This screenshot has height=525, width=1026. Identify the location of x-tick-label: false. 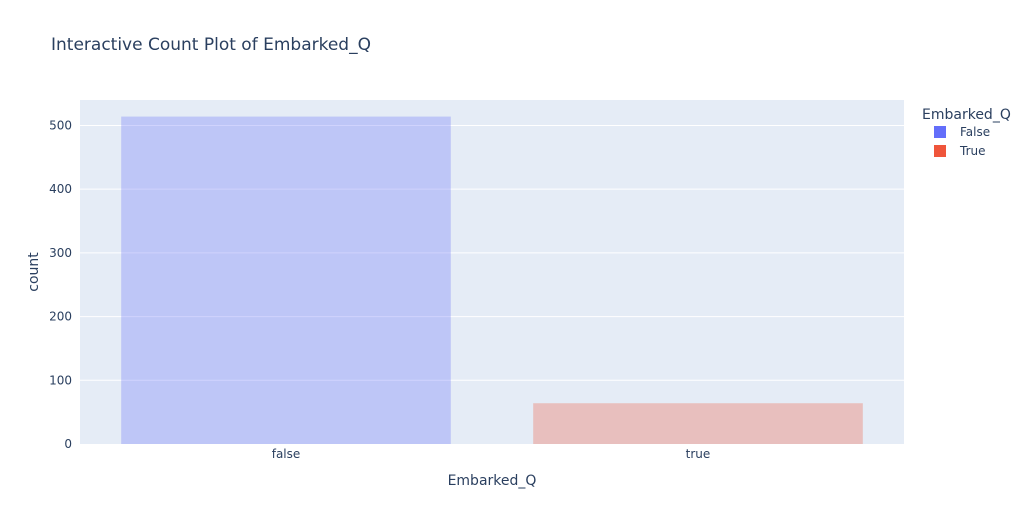
(286, 454).